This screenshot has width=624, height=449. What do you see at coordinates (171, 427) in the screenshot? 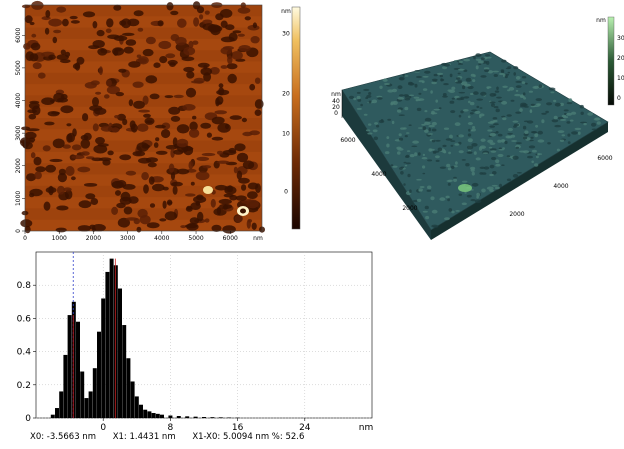
I see `x-tick-label: 8` at bounding box center [171, 427].